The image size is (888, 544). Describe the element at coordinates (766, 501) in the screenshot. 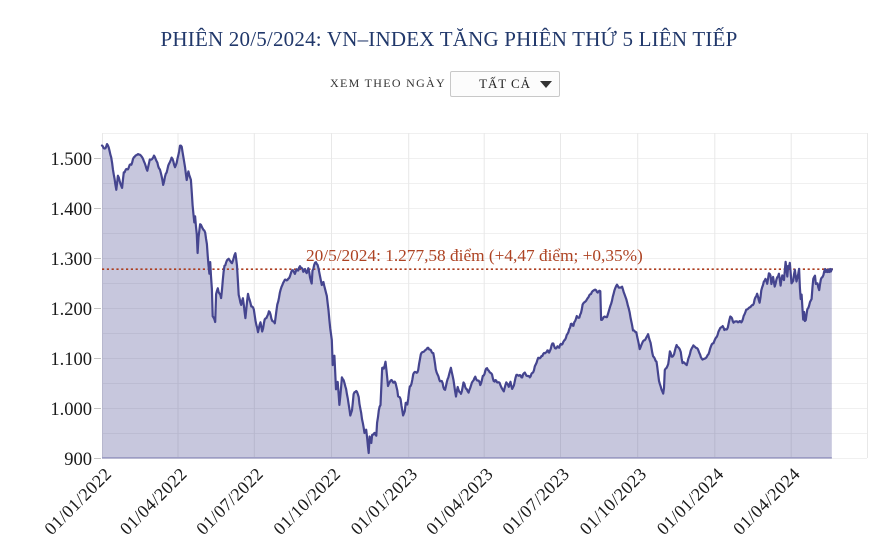

I see `svg-text: 01/04/2024` at that location.